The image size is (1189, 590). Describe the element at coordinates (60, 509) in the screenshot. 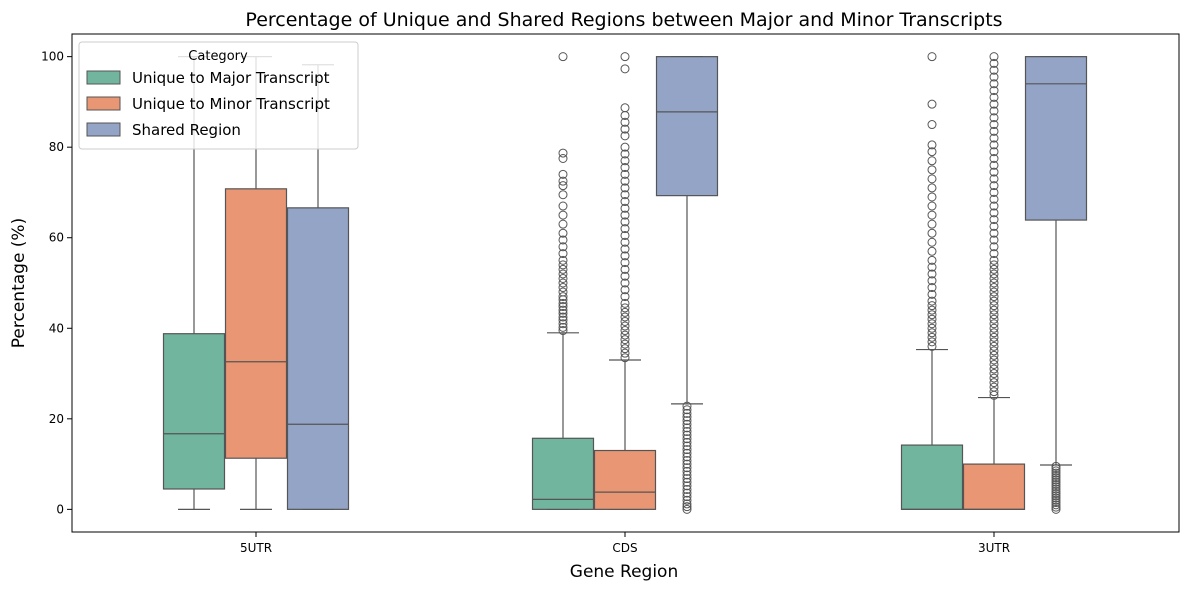

I see `y-tick-label: 0` at that location.